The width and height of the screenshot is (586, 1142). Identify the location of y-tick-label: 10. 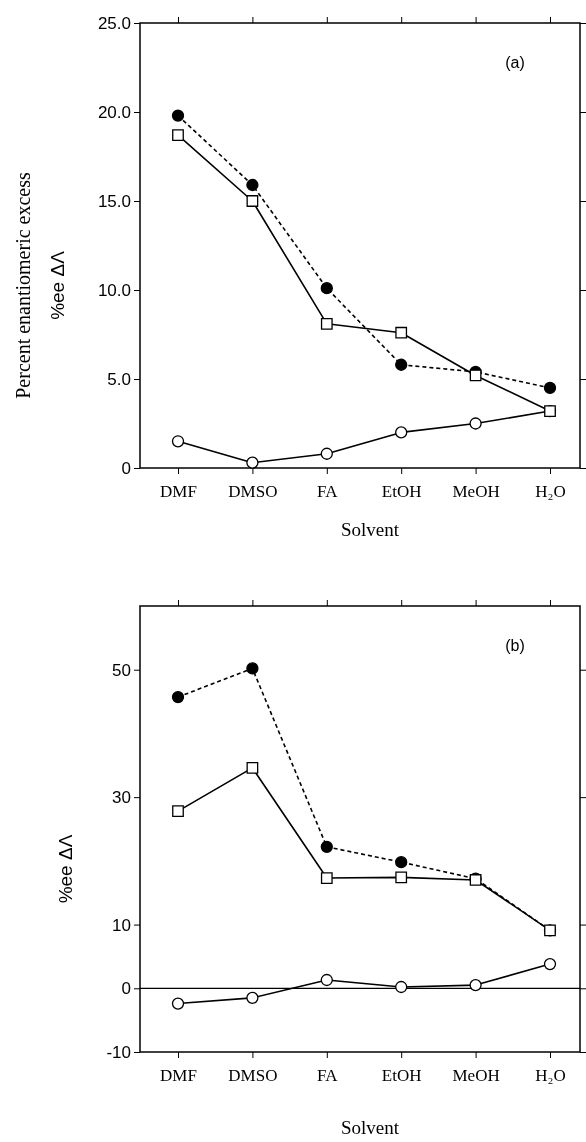
(121, 925).